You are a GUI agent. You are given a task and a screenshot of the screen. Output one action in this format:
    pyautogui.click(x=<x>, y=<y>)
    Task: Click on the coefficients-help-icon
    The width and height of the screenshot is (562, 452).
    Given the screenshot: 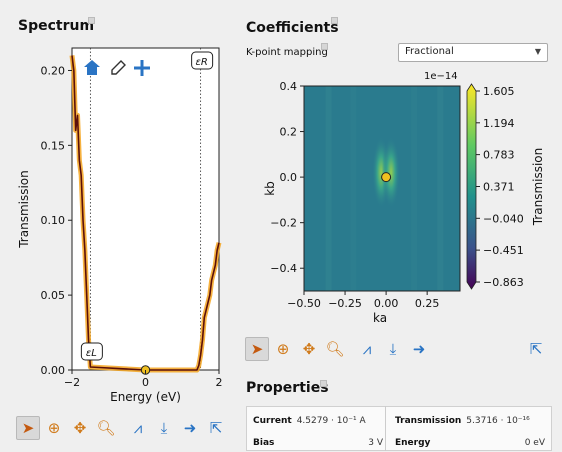 What is the action you would take?
    pyautogui.click(x=334, y=20)
    